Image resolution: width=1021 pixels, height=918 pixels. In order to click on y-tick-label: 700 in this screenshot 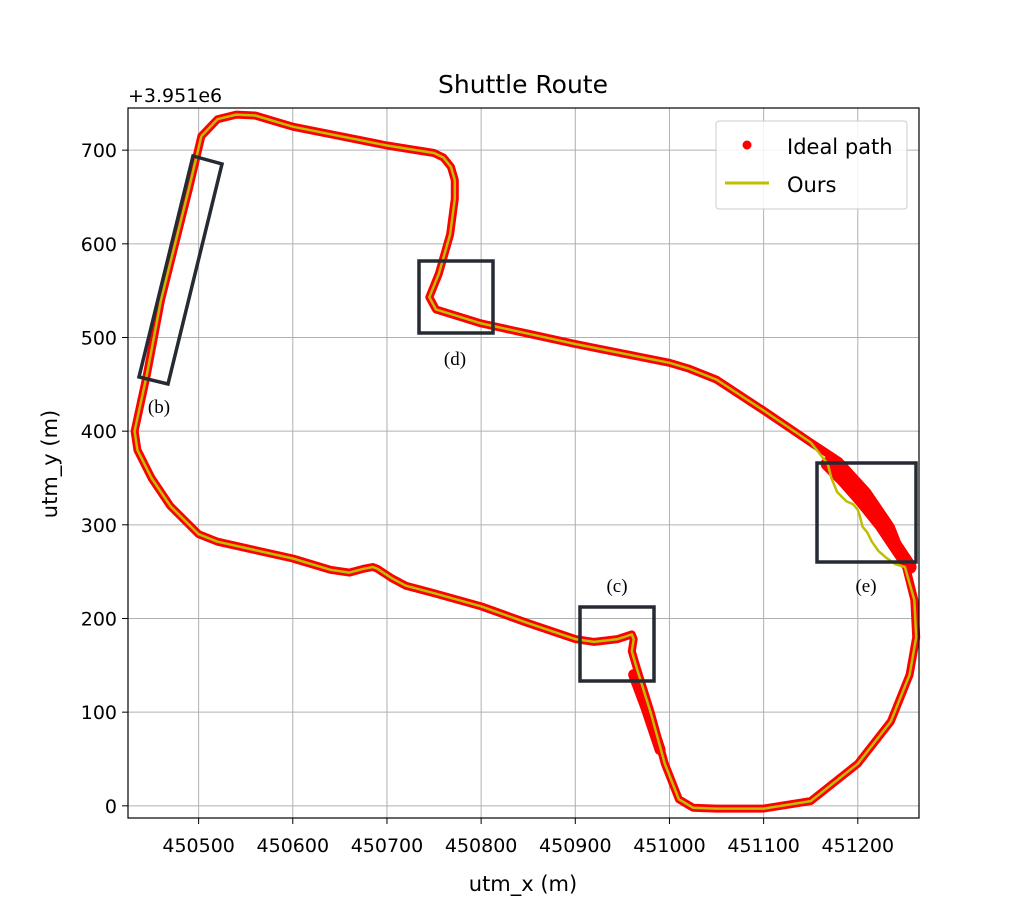, I will do `click(99, 151)`.